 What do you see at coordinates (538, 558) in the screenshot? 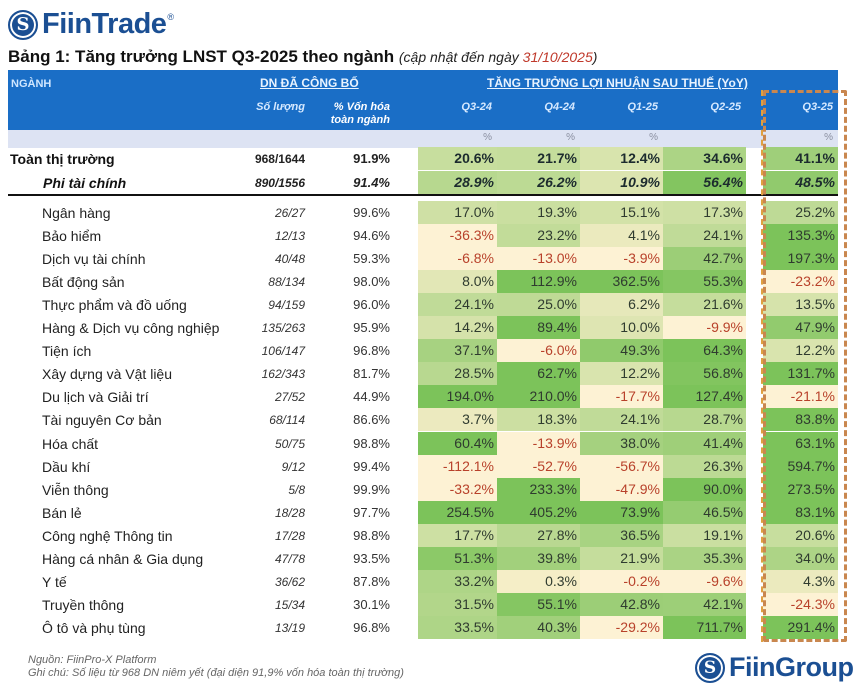
I see `growth-cell-q4-24: 39.8%` at bounding box center [538, 558].